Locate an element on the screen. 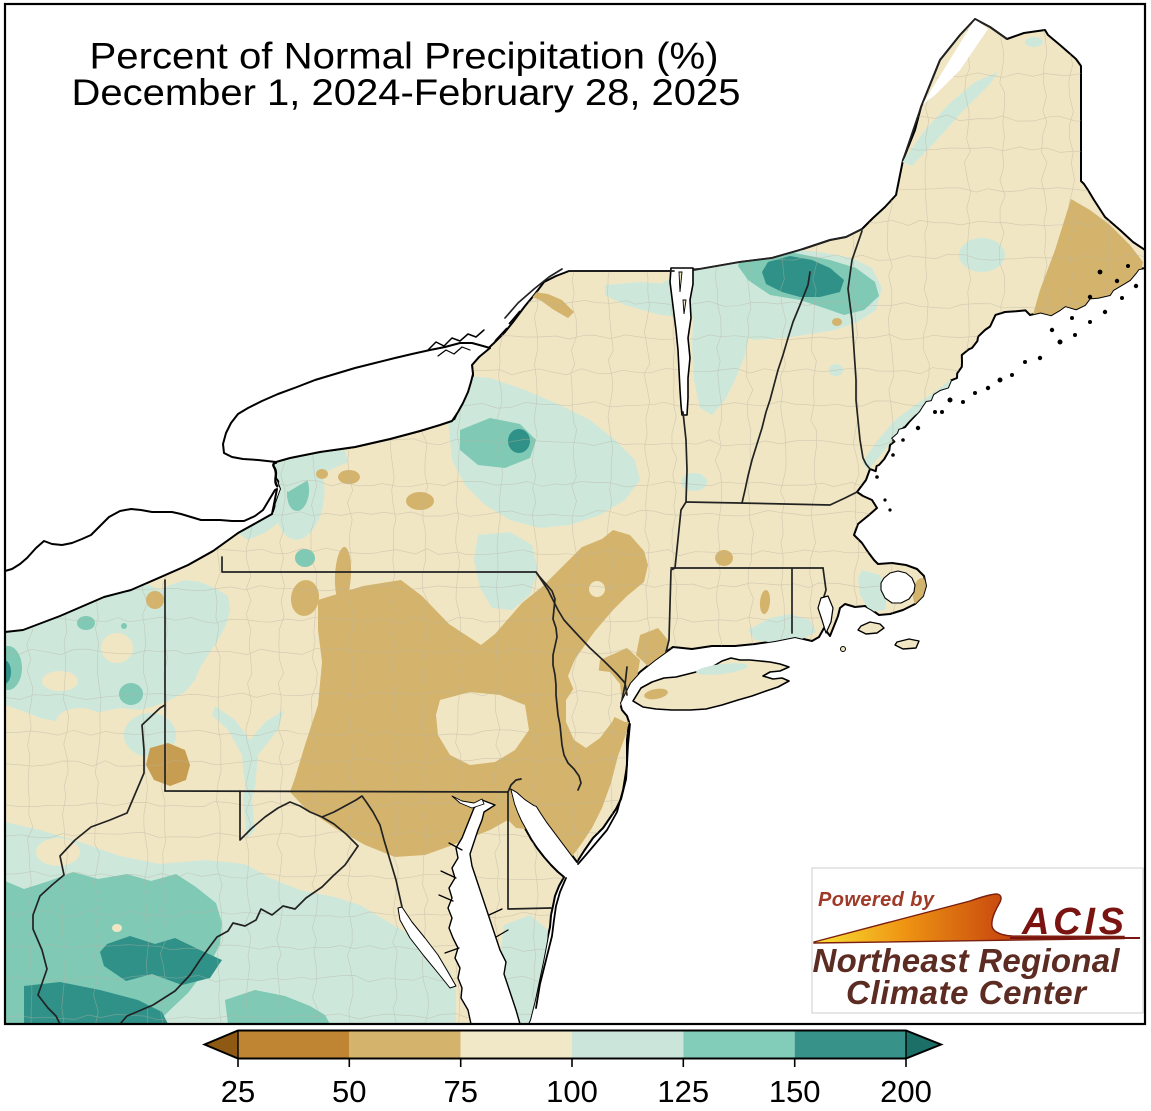 Image resolution: width=1151 pixels, height=1111 pixels. svg-text: 100 is located at coordinates (572, 1091).